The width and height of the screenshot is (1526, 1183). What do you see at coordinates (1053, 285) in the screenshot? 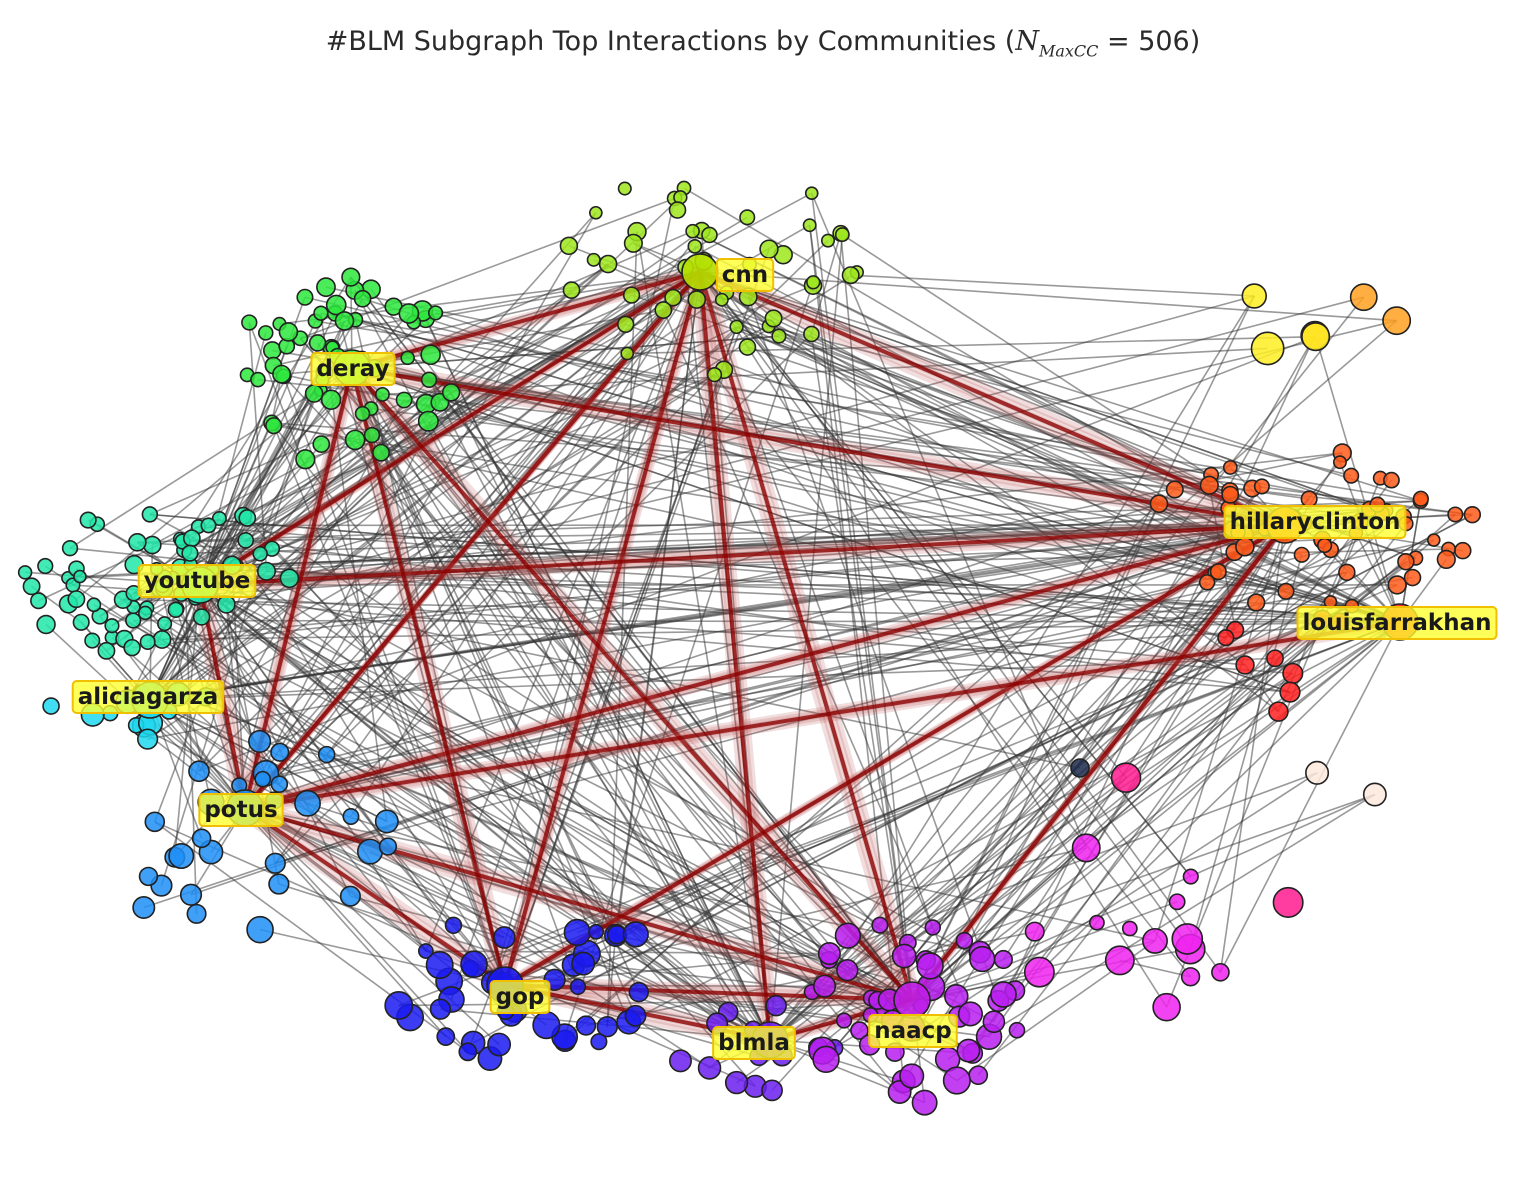
I see `weak-edge` at bounding box center [1053, 285].